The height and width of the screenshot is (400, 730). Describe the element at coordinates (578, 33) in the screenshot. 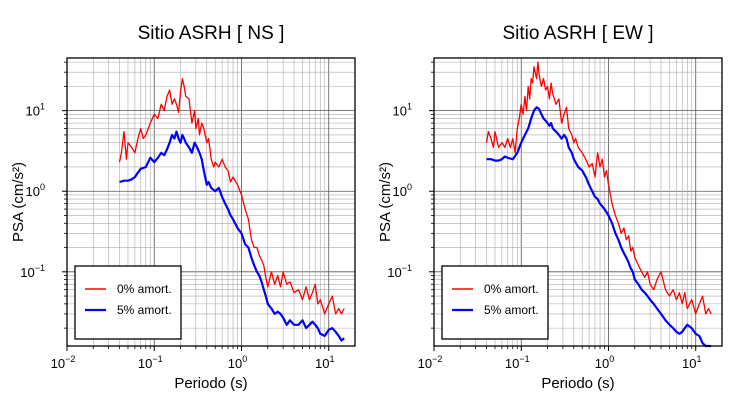

I see `chart-title: Sitio ASRH [ EW ]` at that location.